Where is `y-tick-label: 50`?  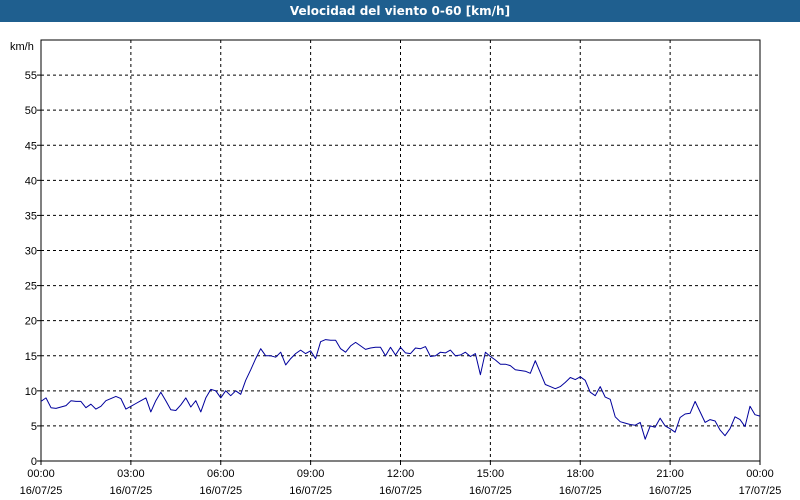
y-tick-label: 50 is located at coordinates (31, 111).